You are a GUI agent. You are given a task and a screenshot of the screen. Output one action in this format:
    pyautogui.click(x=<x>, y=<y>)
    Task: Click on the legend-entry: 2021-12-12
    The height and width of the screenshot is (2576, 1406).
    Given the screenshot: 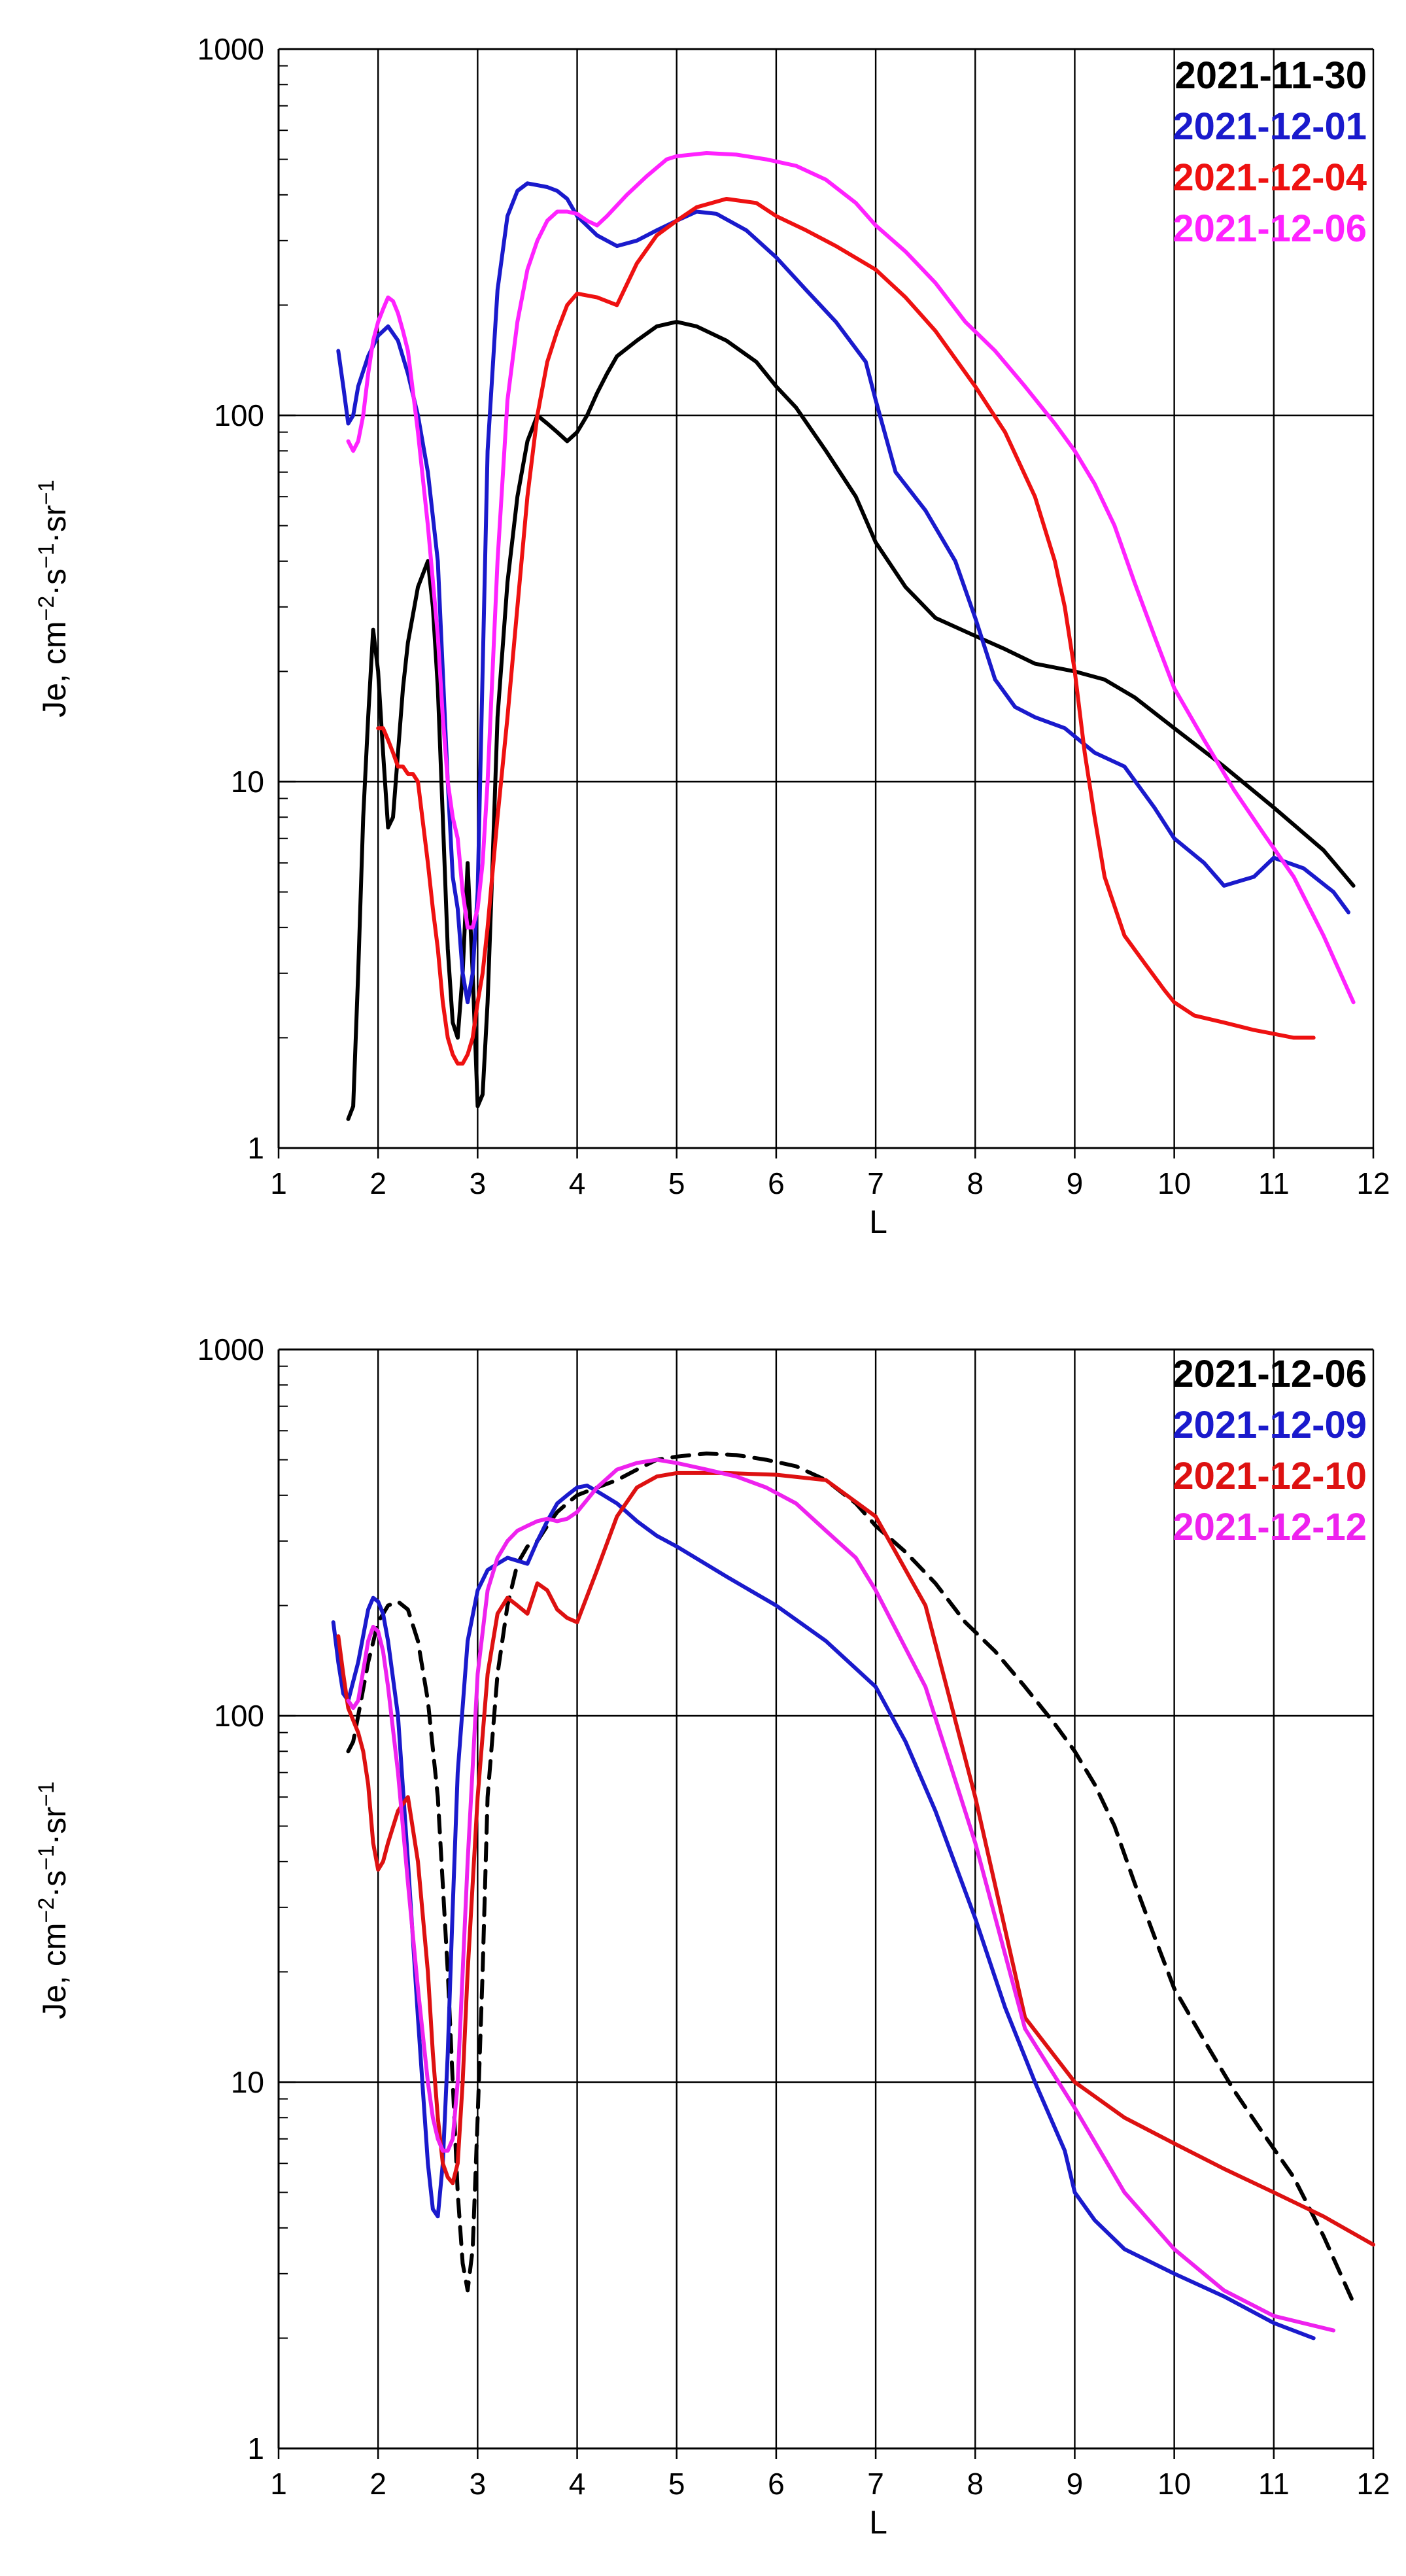 What is the action you would take?
    pyautogui.click(x=1270, y=1527)
    